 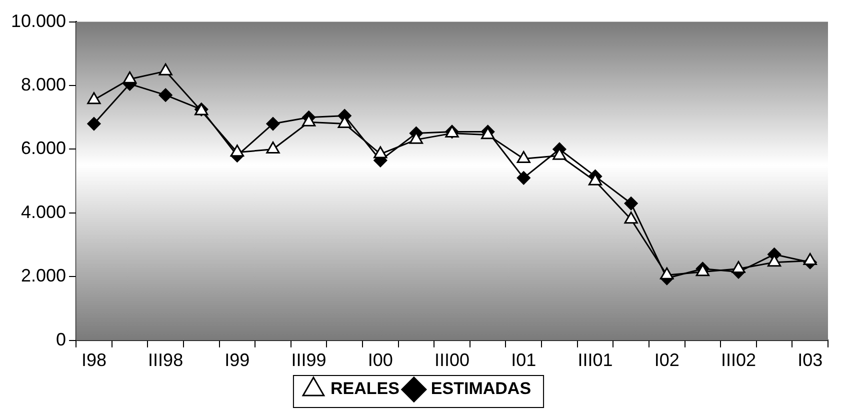 I want to click on x-tick-label: I01, so click(x=523, y=360).